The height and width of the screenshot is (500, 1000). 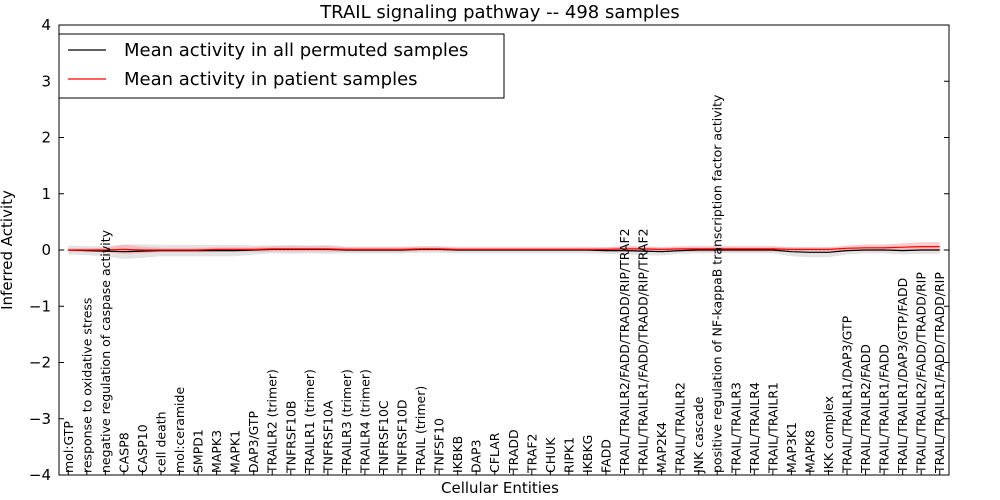 What do you see at coordinates (680, 428) in the screenshot?
I see `x-category-label: TRAIL/TRAILR2` at bounding box center [680, 428].